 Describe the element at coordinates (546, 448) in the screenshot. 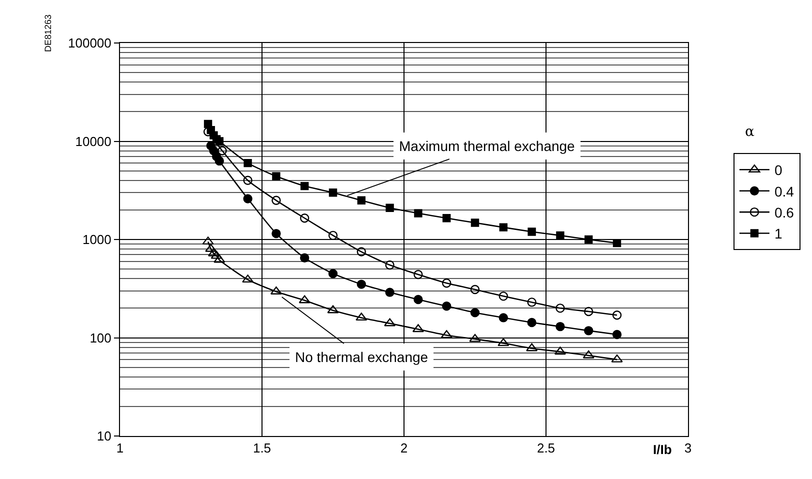

I see `x-tick-label: 2.5` at that location.